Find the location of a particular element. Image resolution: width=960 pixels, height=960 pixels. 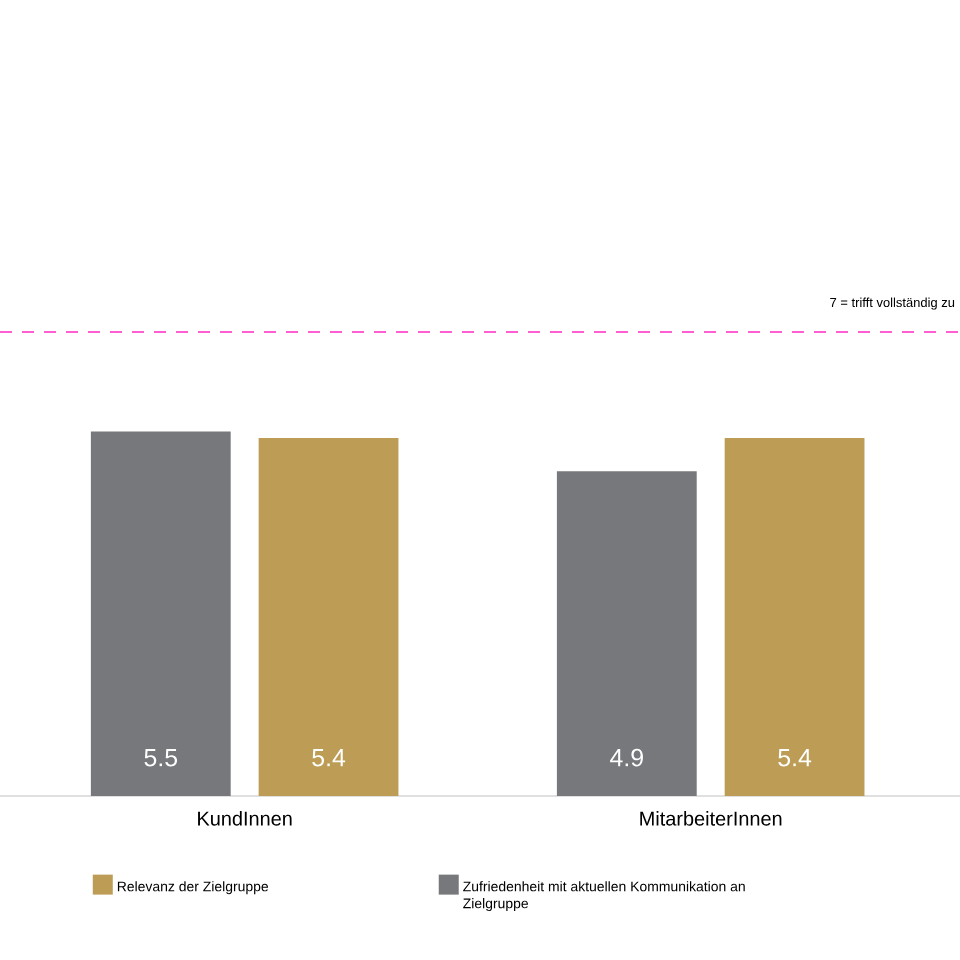

data-label: 4.9 is located at coordinates (626, 757).